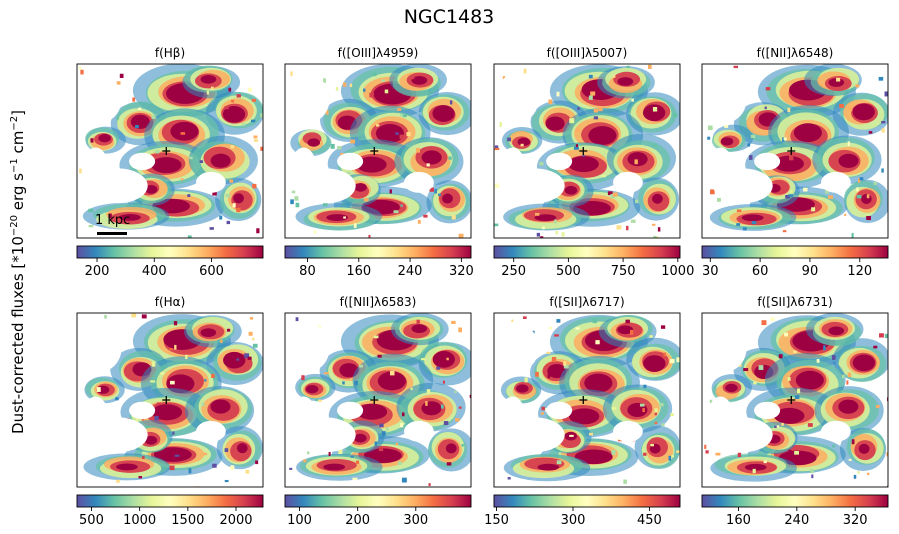  Describe the element at coordinates (112, 233) in the screenshot. I see `scale-bar` at that location.